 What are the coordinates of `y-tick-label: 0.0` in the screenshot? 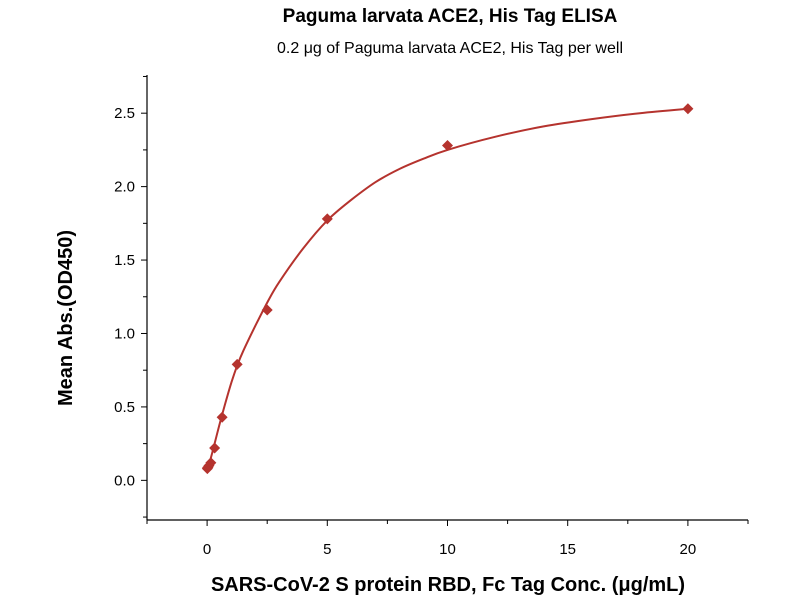 It's located at (124, 480).